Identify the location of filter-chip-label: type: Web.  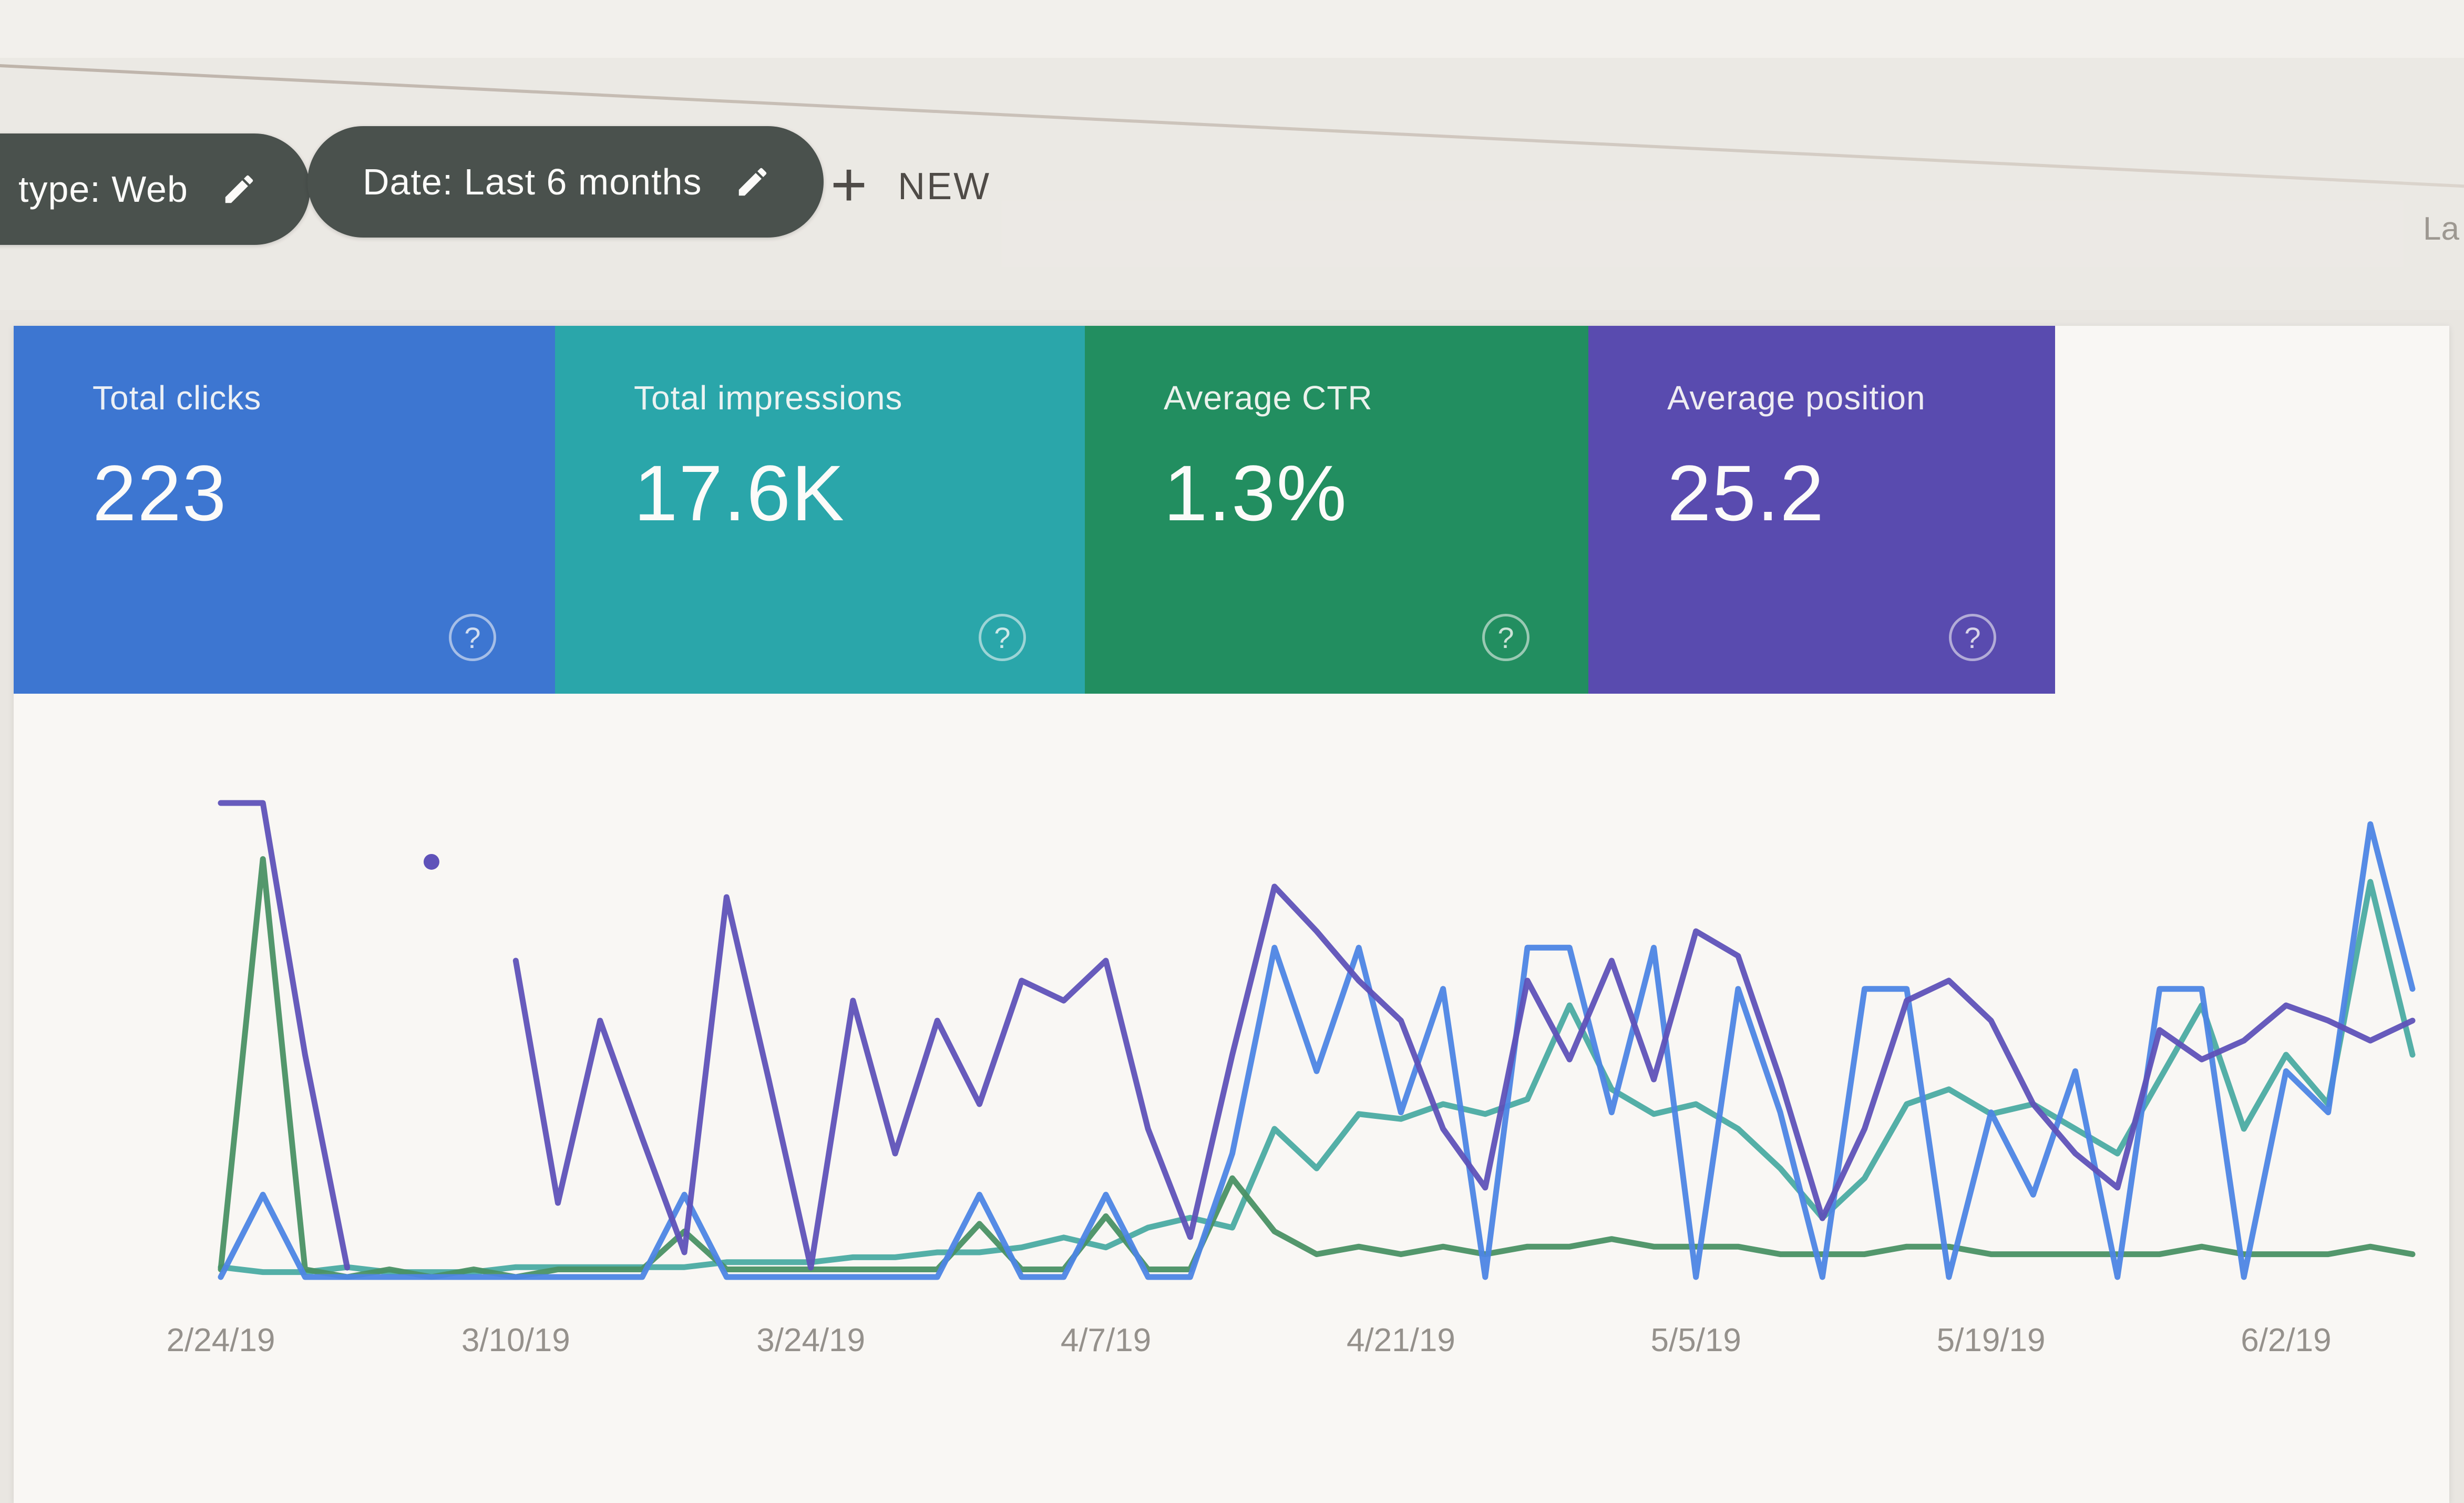
(103, 190).